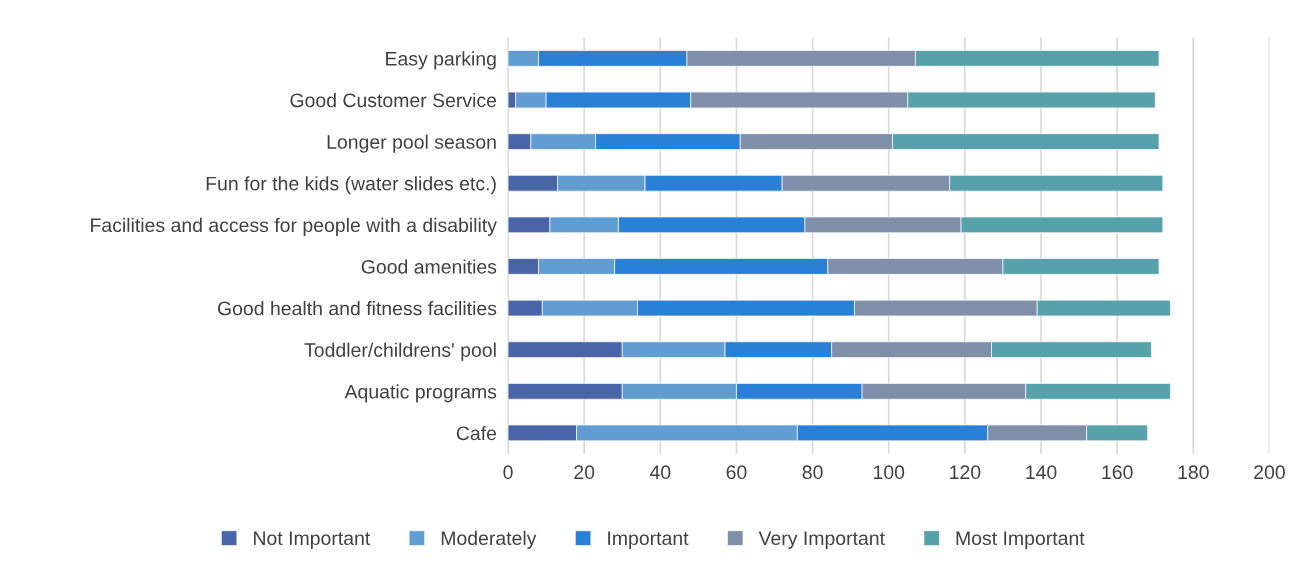  What do you see at coordinates (312, 540) in the screenshot?
I see `legend-label: Not Important` at bounding box center [312, 540].